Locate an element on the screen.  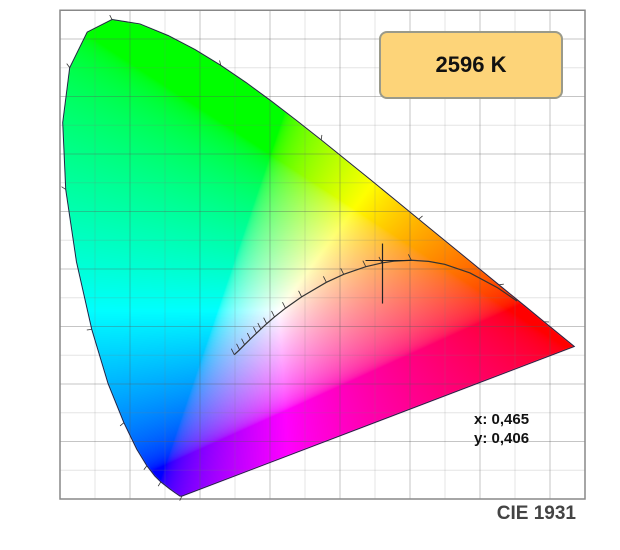
planckian-locus is located at coordinates (375, 307).